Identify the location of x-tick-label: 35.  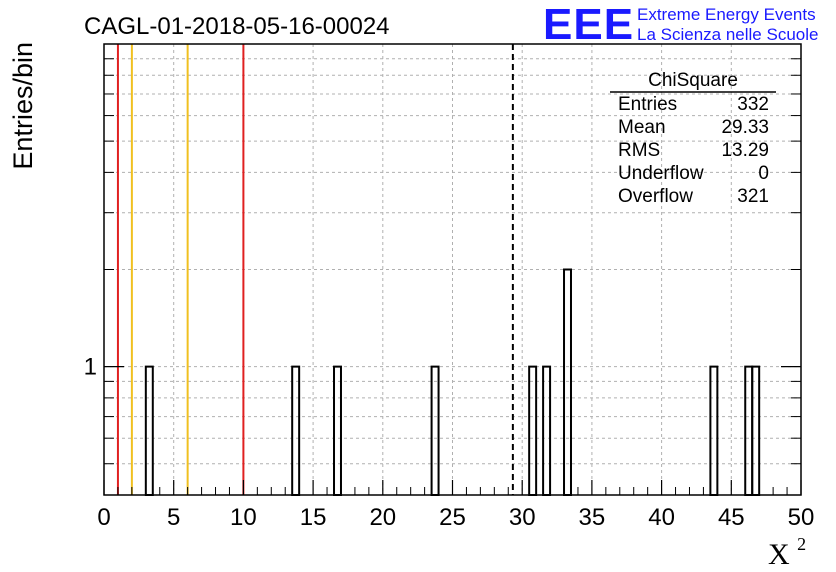
(592, 517).